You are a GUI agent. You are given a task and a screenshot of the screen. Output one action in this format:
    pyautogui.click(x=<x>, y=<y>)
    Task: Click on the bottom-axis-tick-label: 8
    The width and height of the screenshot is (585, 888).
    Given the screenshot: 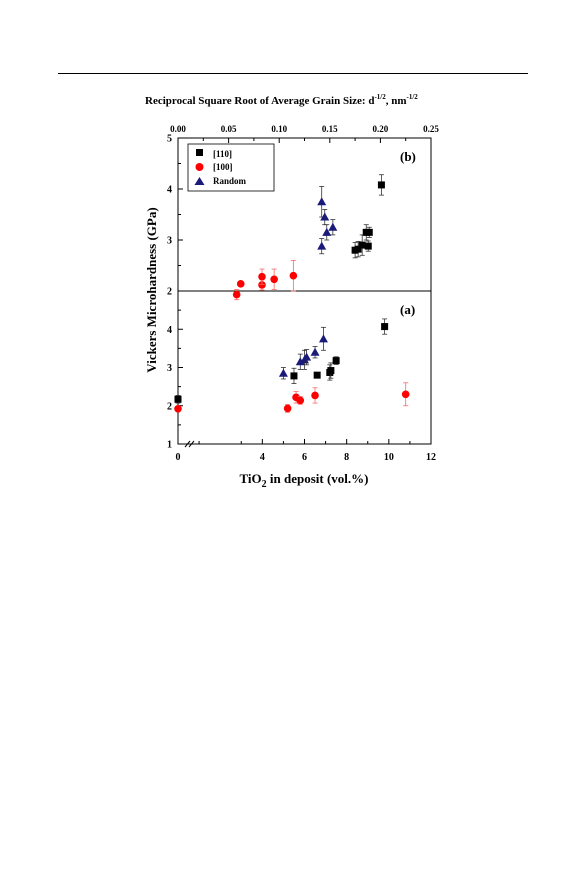 What is the action you would take?
    pyautogui.click(x=346, y=457)
    